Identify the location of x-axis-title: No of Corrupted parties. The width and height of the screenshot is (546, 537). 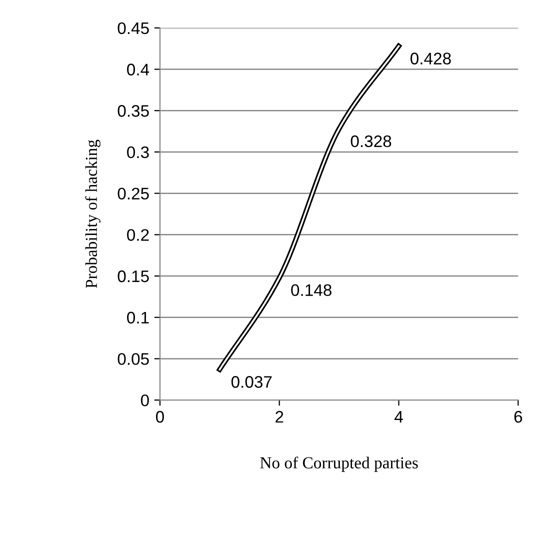
(339, 464).